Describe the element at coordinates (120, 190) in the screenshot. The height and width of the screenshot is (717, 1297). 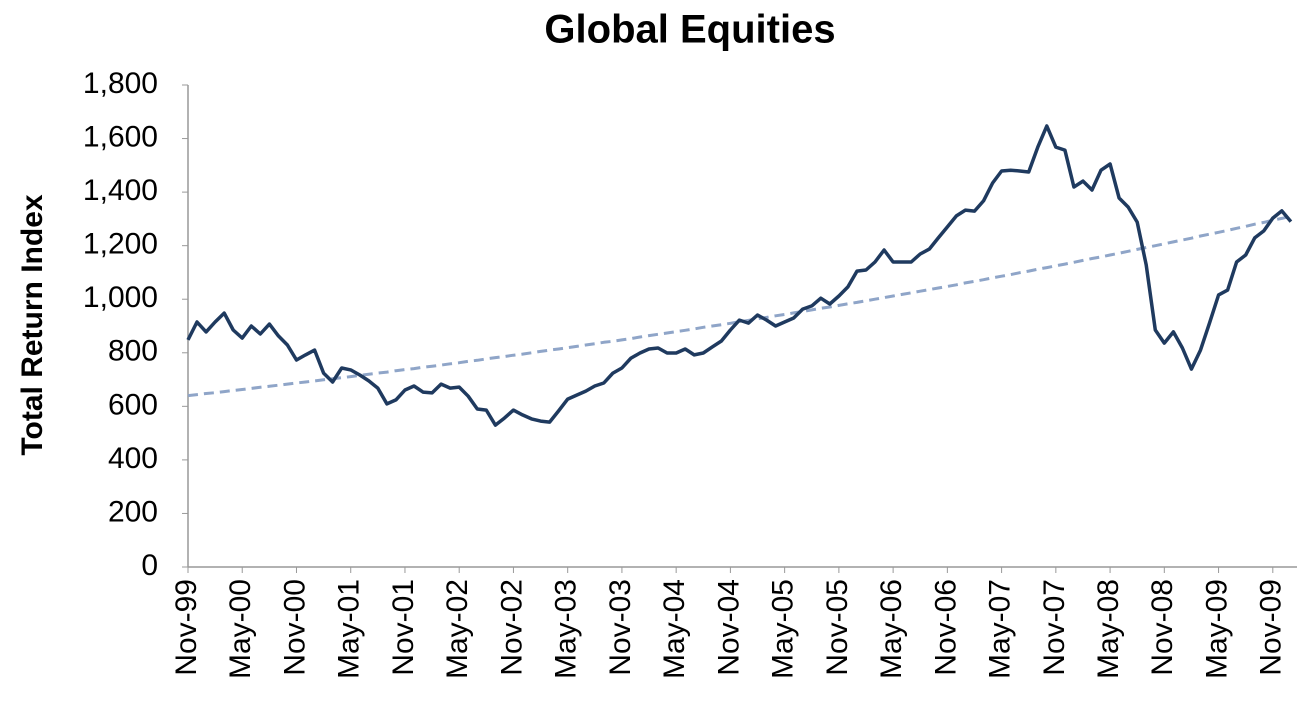
I see `y-tick-label: 1,400` at that location.